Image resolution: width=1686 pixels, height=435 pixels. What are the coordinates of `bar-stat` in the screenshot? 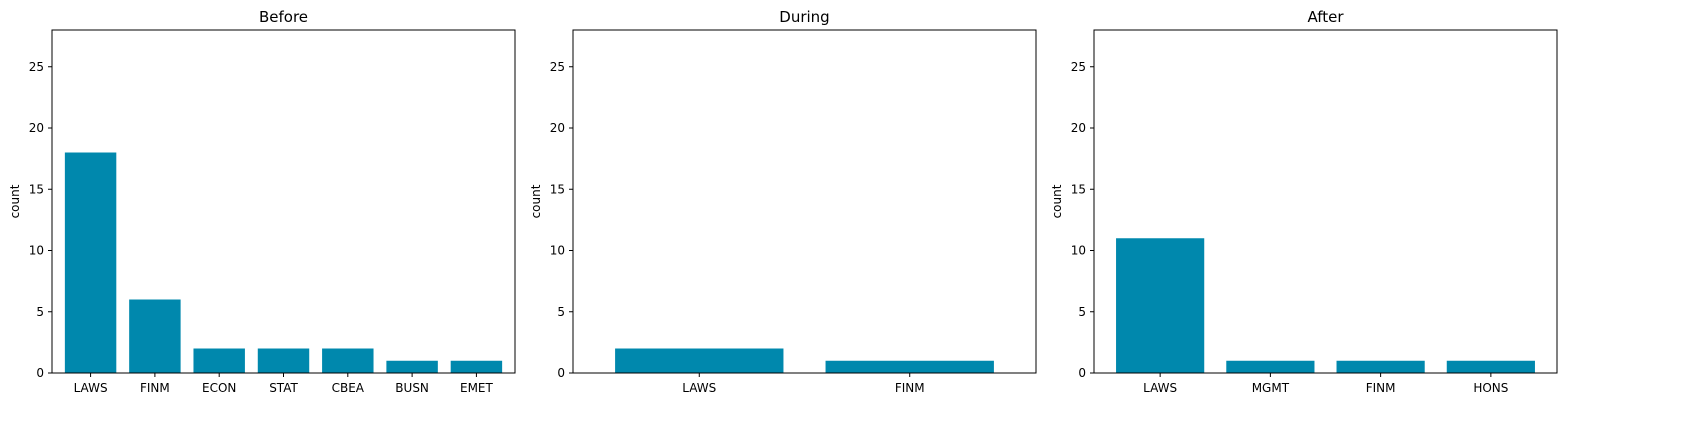 It's located at (283, 360).